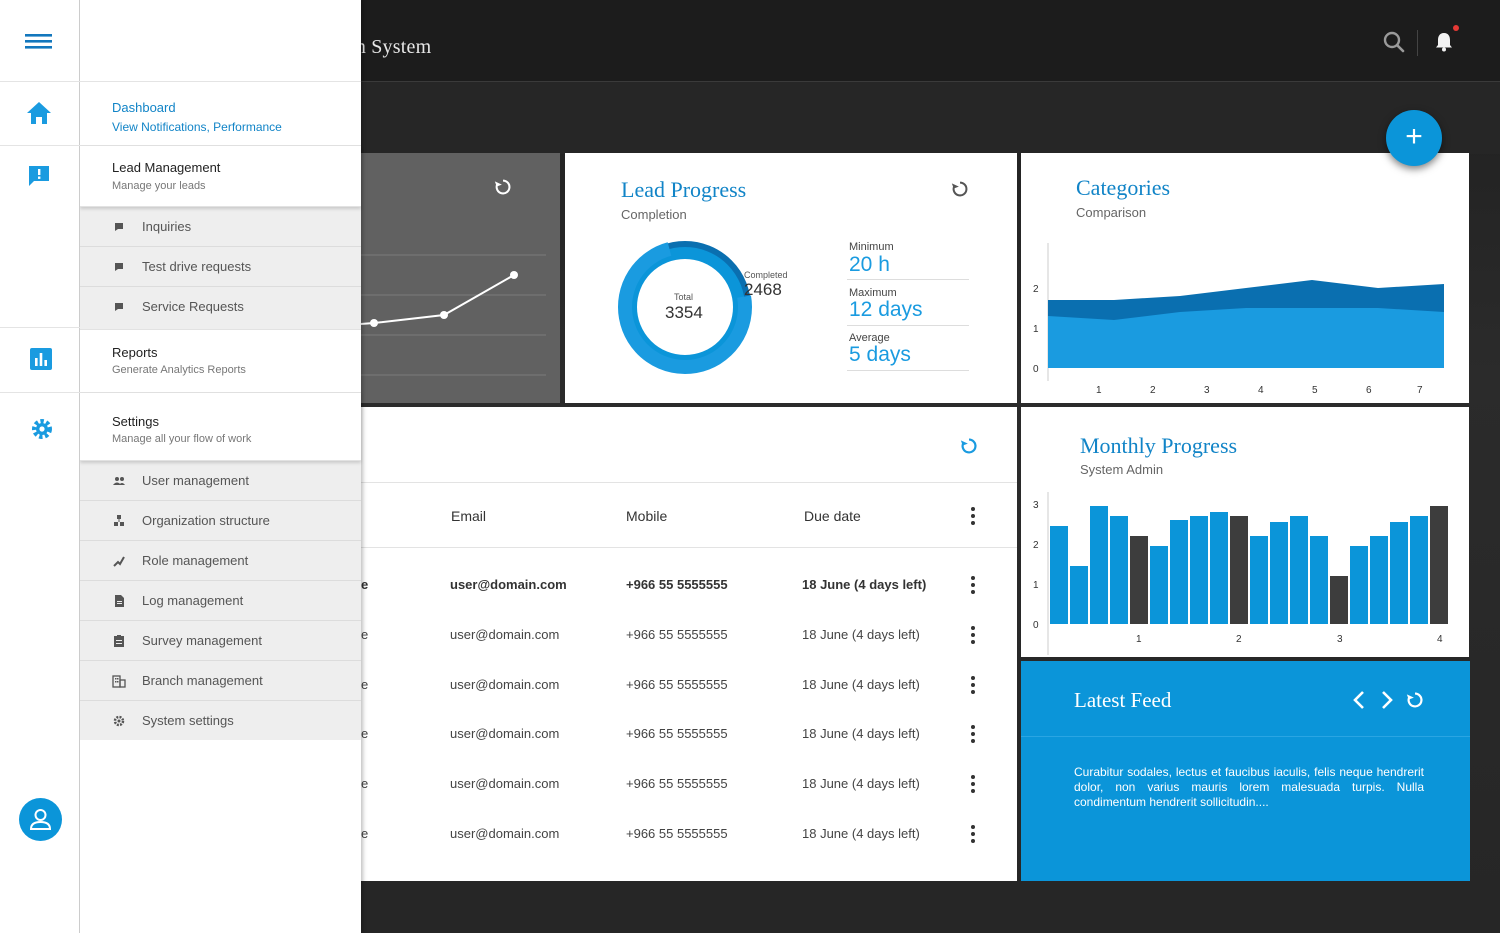 This screenshot has width=1500, height=933. Describe the element at coordinates (39, 113) in the screenshot. I see `home-icon` at that location.